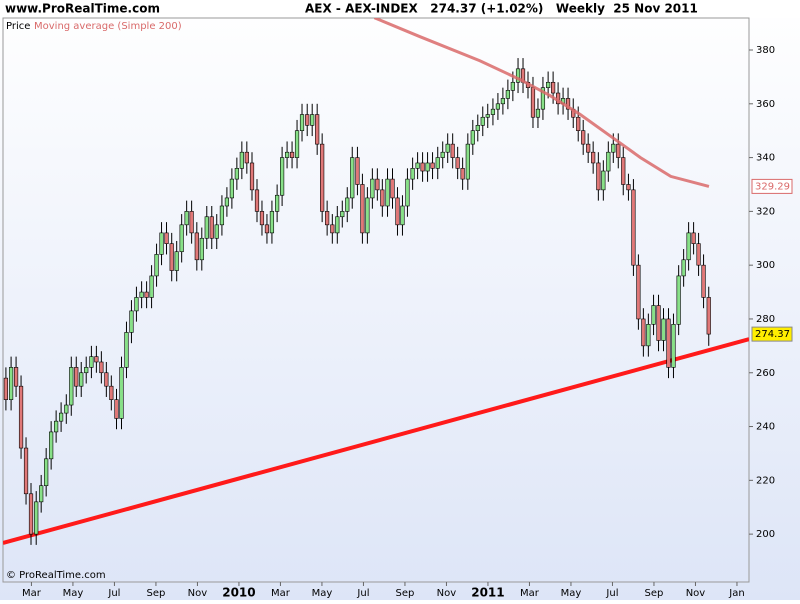  What do you see at coordinates (765, 104) in the screenshot?
I see `y-tick-label: 360` at bounding box center [765, 104].